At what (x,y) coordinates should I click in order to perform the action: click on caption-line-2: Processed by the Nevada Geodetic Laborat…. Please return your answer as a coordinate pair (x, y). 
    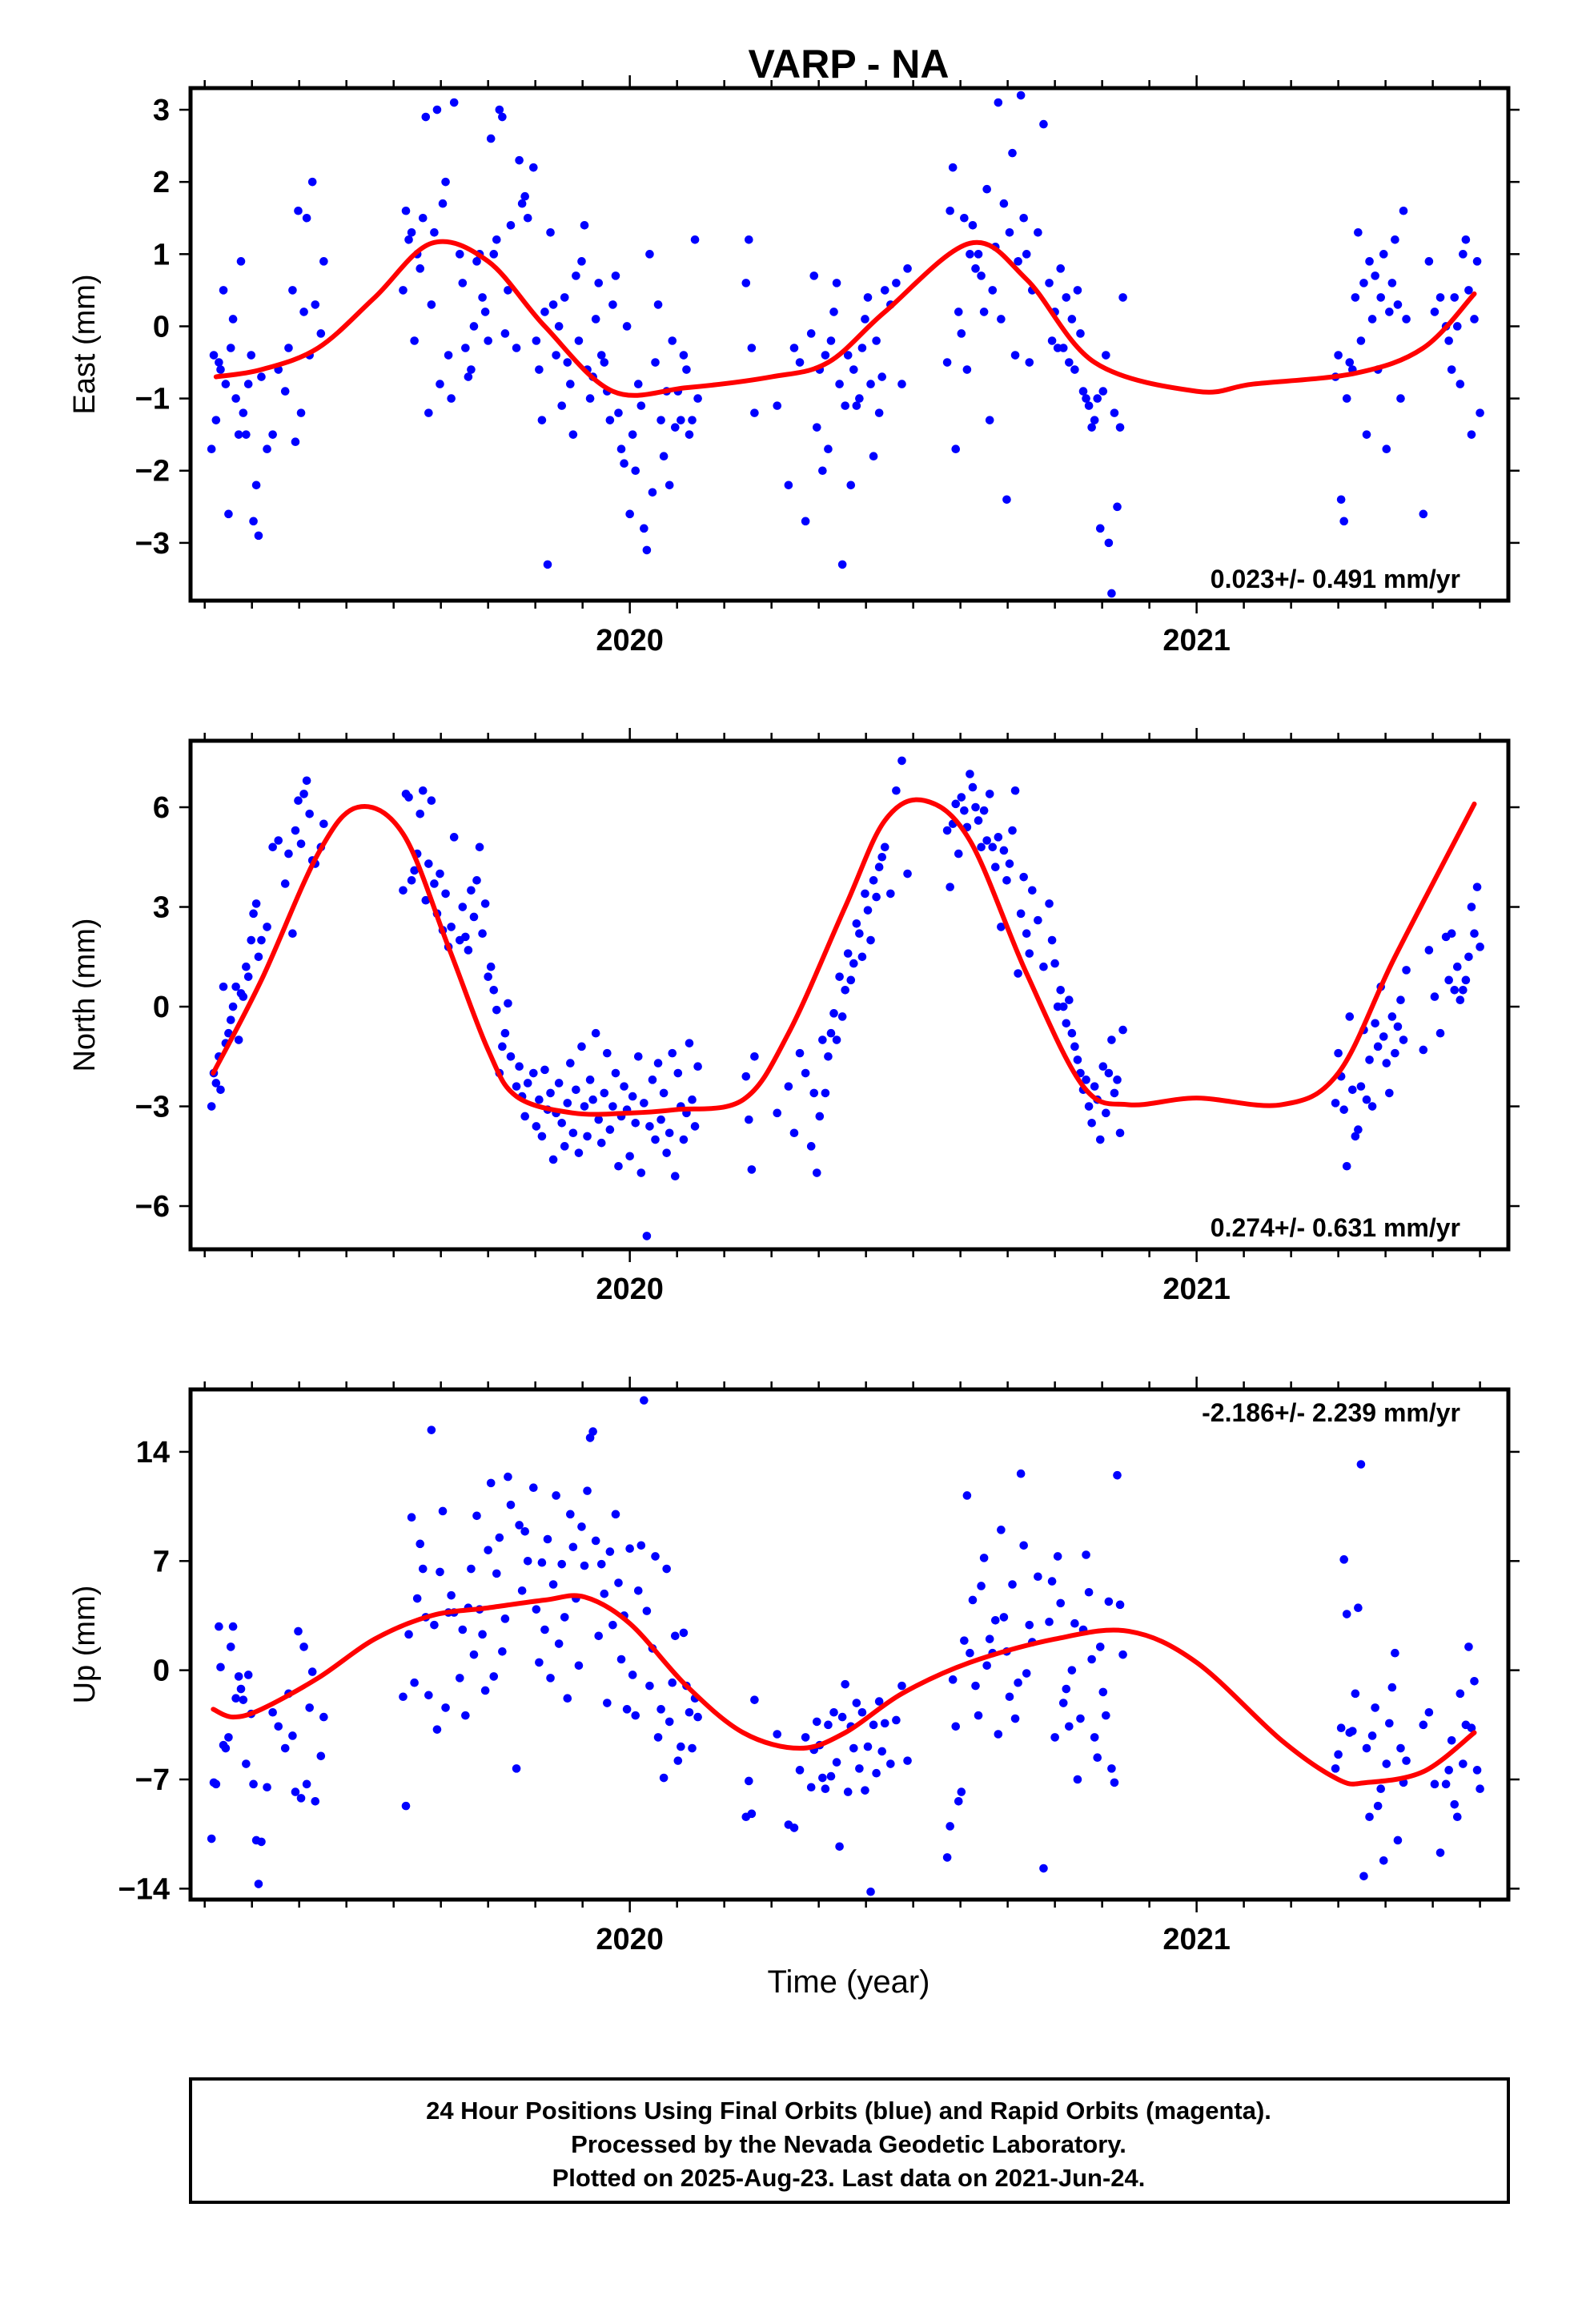
    Looking at the image, I should click on (848, 2144).